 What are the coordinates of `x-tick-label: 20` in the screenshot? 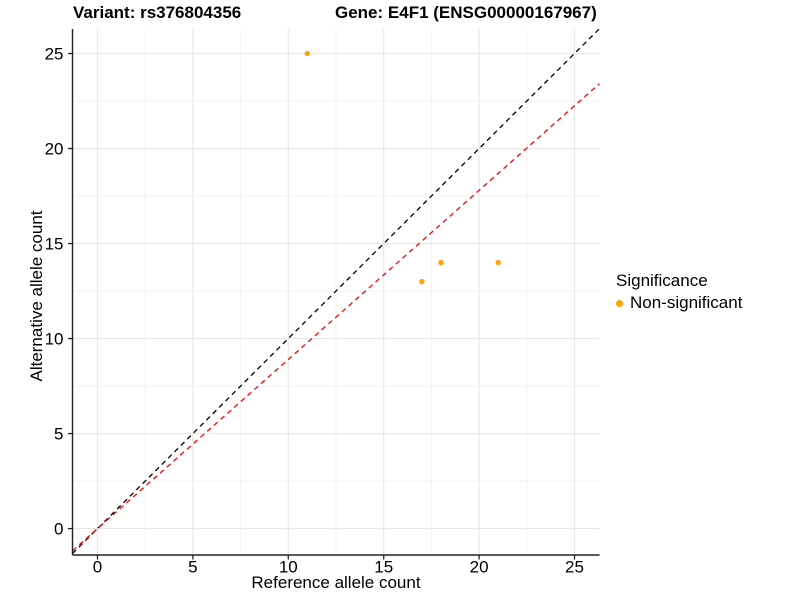 It's located at (479, 567).